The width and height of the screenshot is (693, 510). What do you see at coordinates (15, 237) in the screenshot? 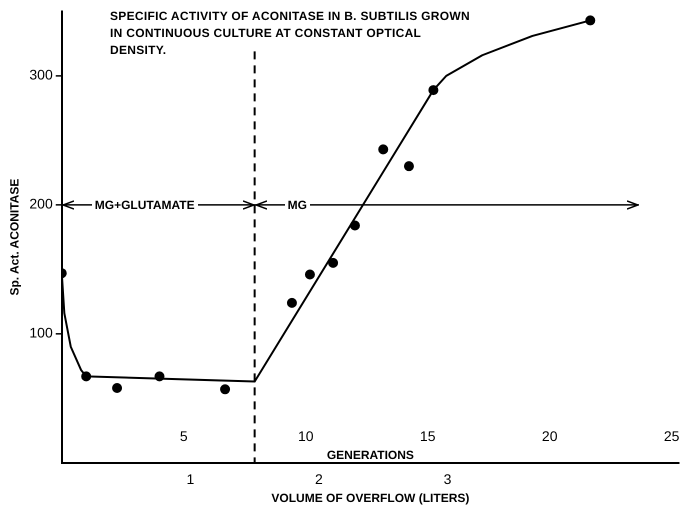
I see `y-axis-title: Sp. Act. ACONITASE` at bounding box center [15, 237].